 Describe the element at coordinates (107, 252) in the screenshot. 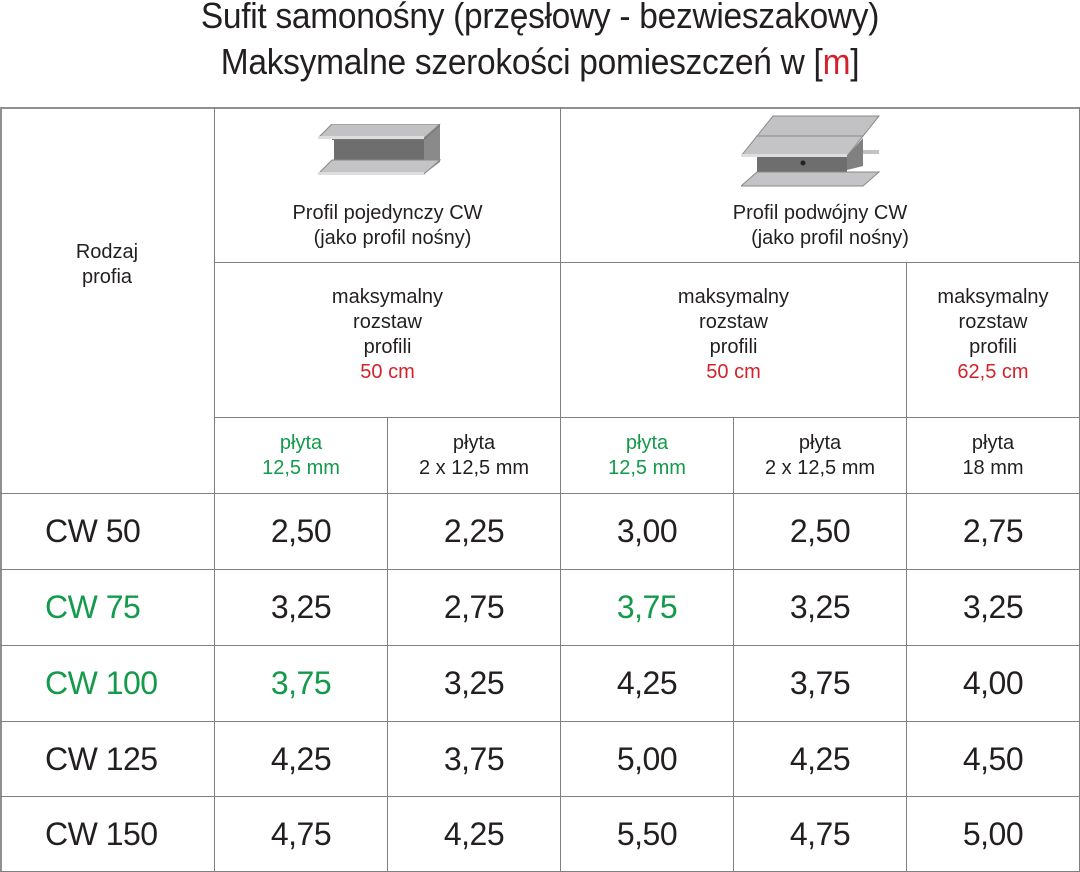

I see `row-label-line-1: Rodzaj` at that location.